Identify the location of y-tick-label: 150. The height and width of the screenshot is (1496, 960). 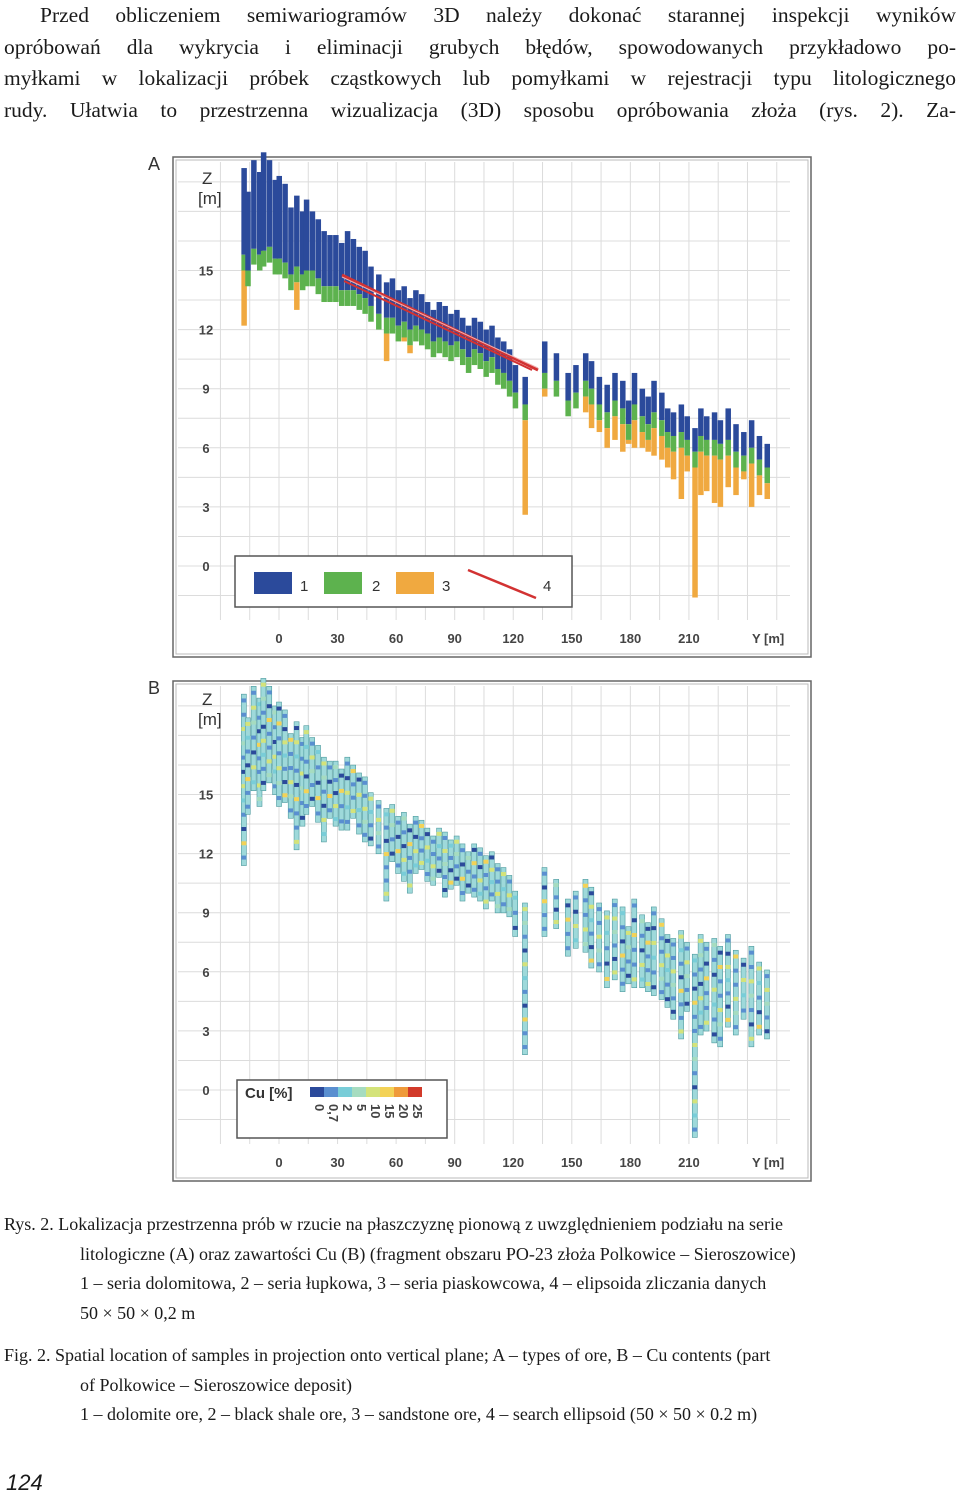
(572, 638).